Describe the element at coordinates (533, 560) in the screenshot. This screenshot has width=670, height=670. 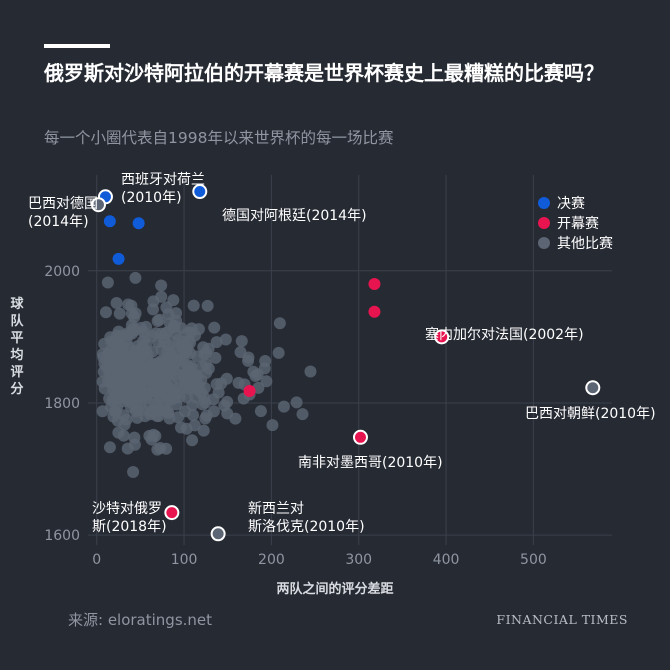
I see `x-tick-label: 500` at that location.